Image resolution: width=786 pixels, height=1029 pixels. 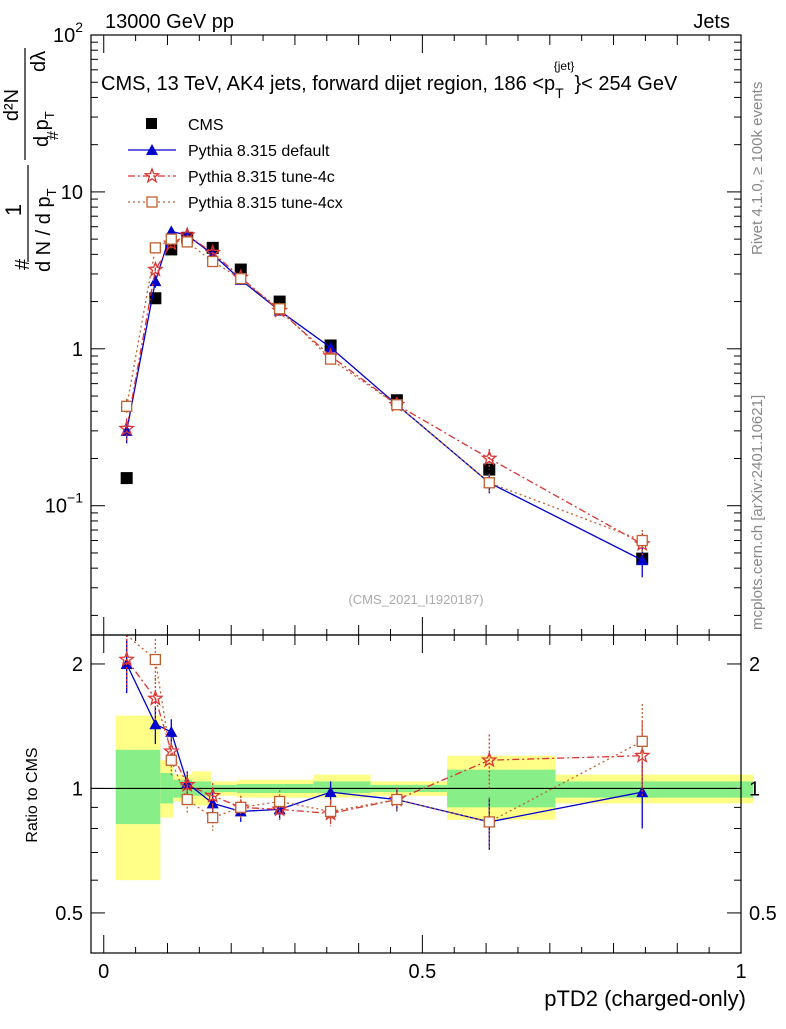 What do you see at coordinates (645, 998) in the screenshot?
I see `x-axis-label: pTD2 (charged-only)` at bounding box center [645, 998].